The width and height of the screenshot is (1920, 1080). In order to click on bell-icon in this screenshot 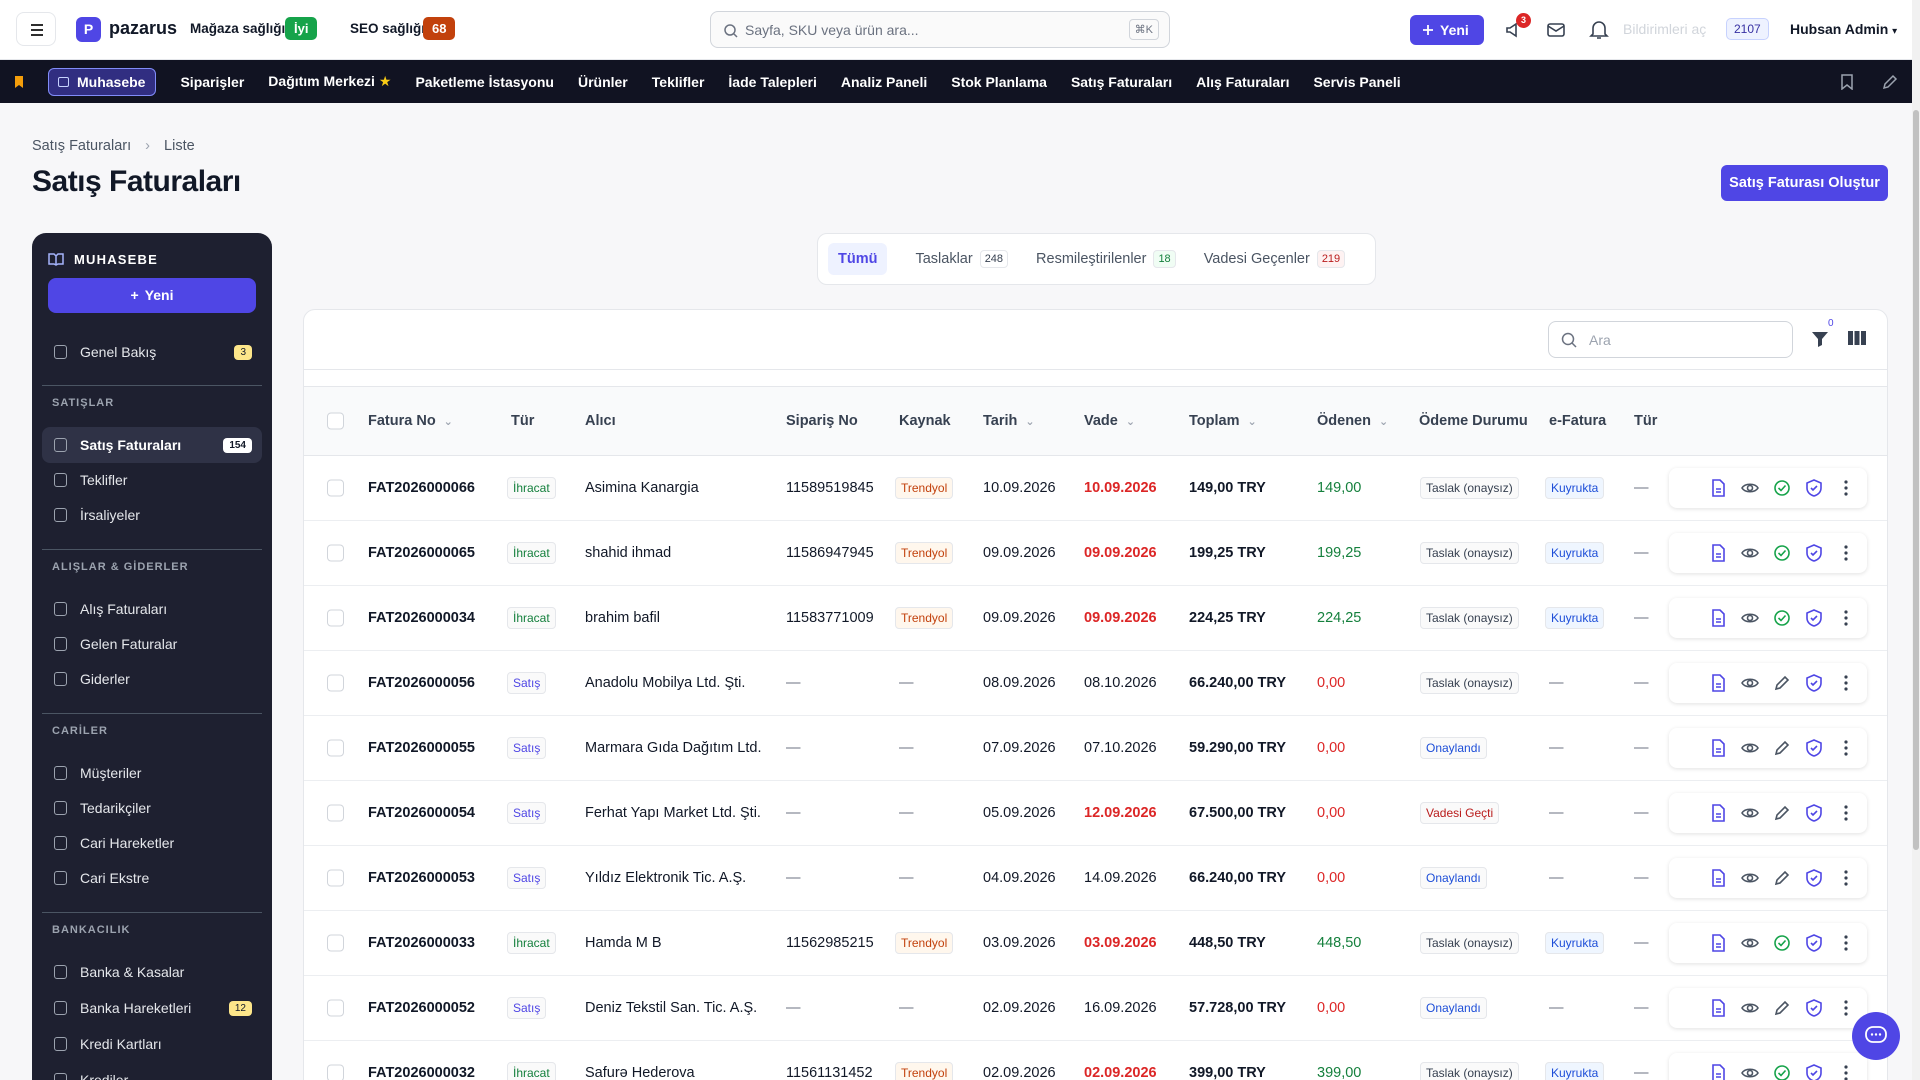, I will do `click(1599, 30)`.